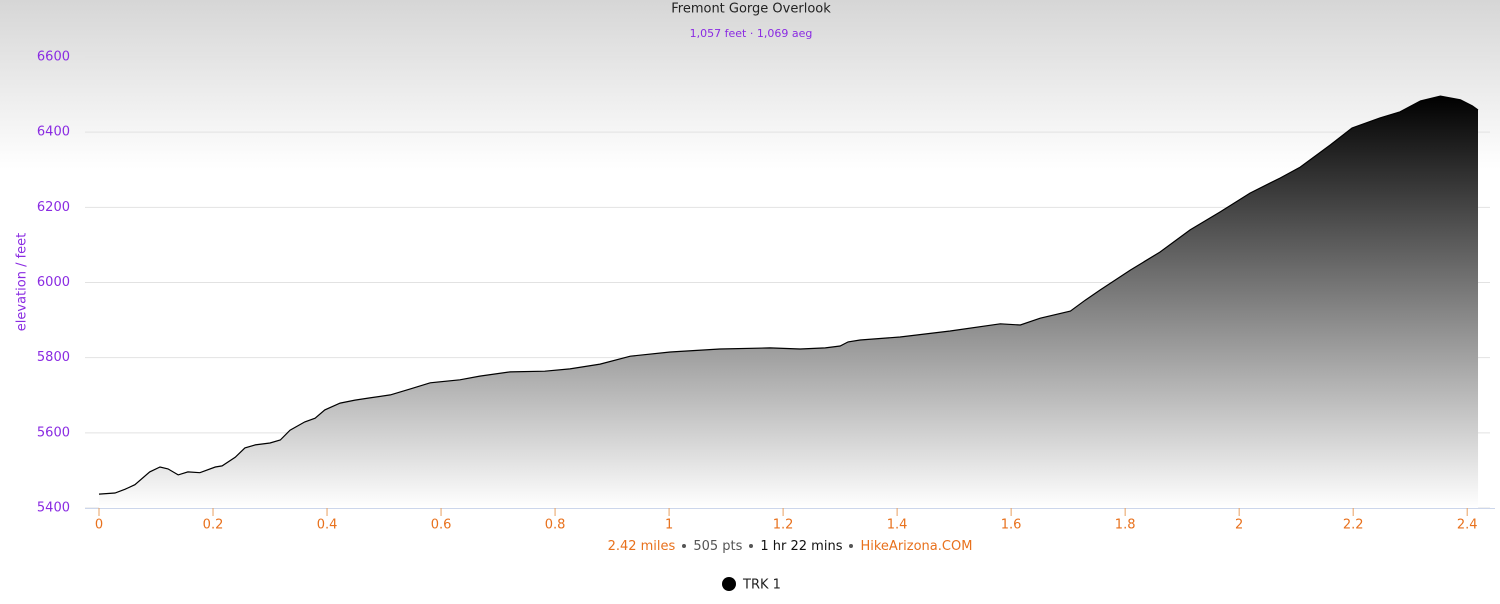 This screenshot has width=1500, height=604. I want to click on legend-label: TRK 1, so click(761, 585).